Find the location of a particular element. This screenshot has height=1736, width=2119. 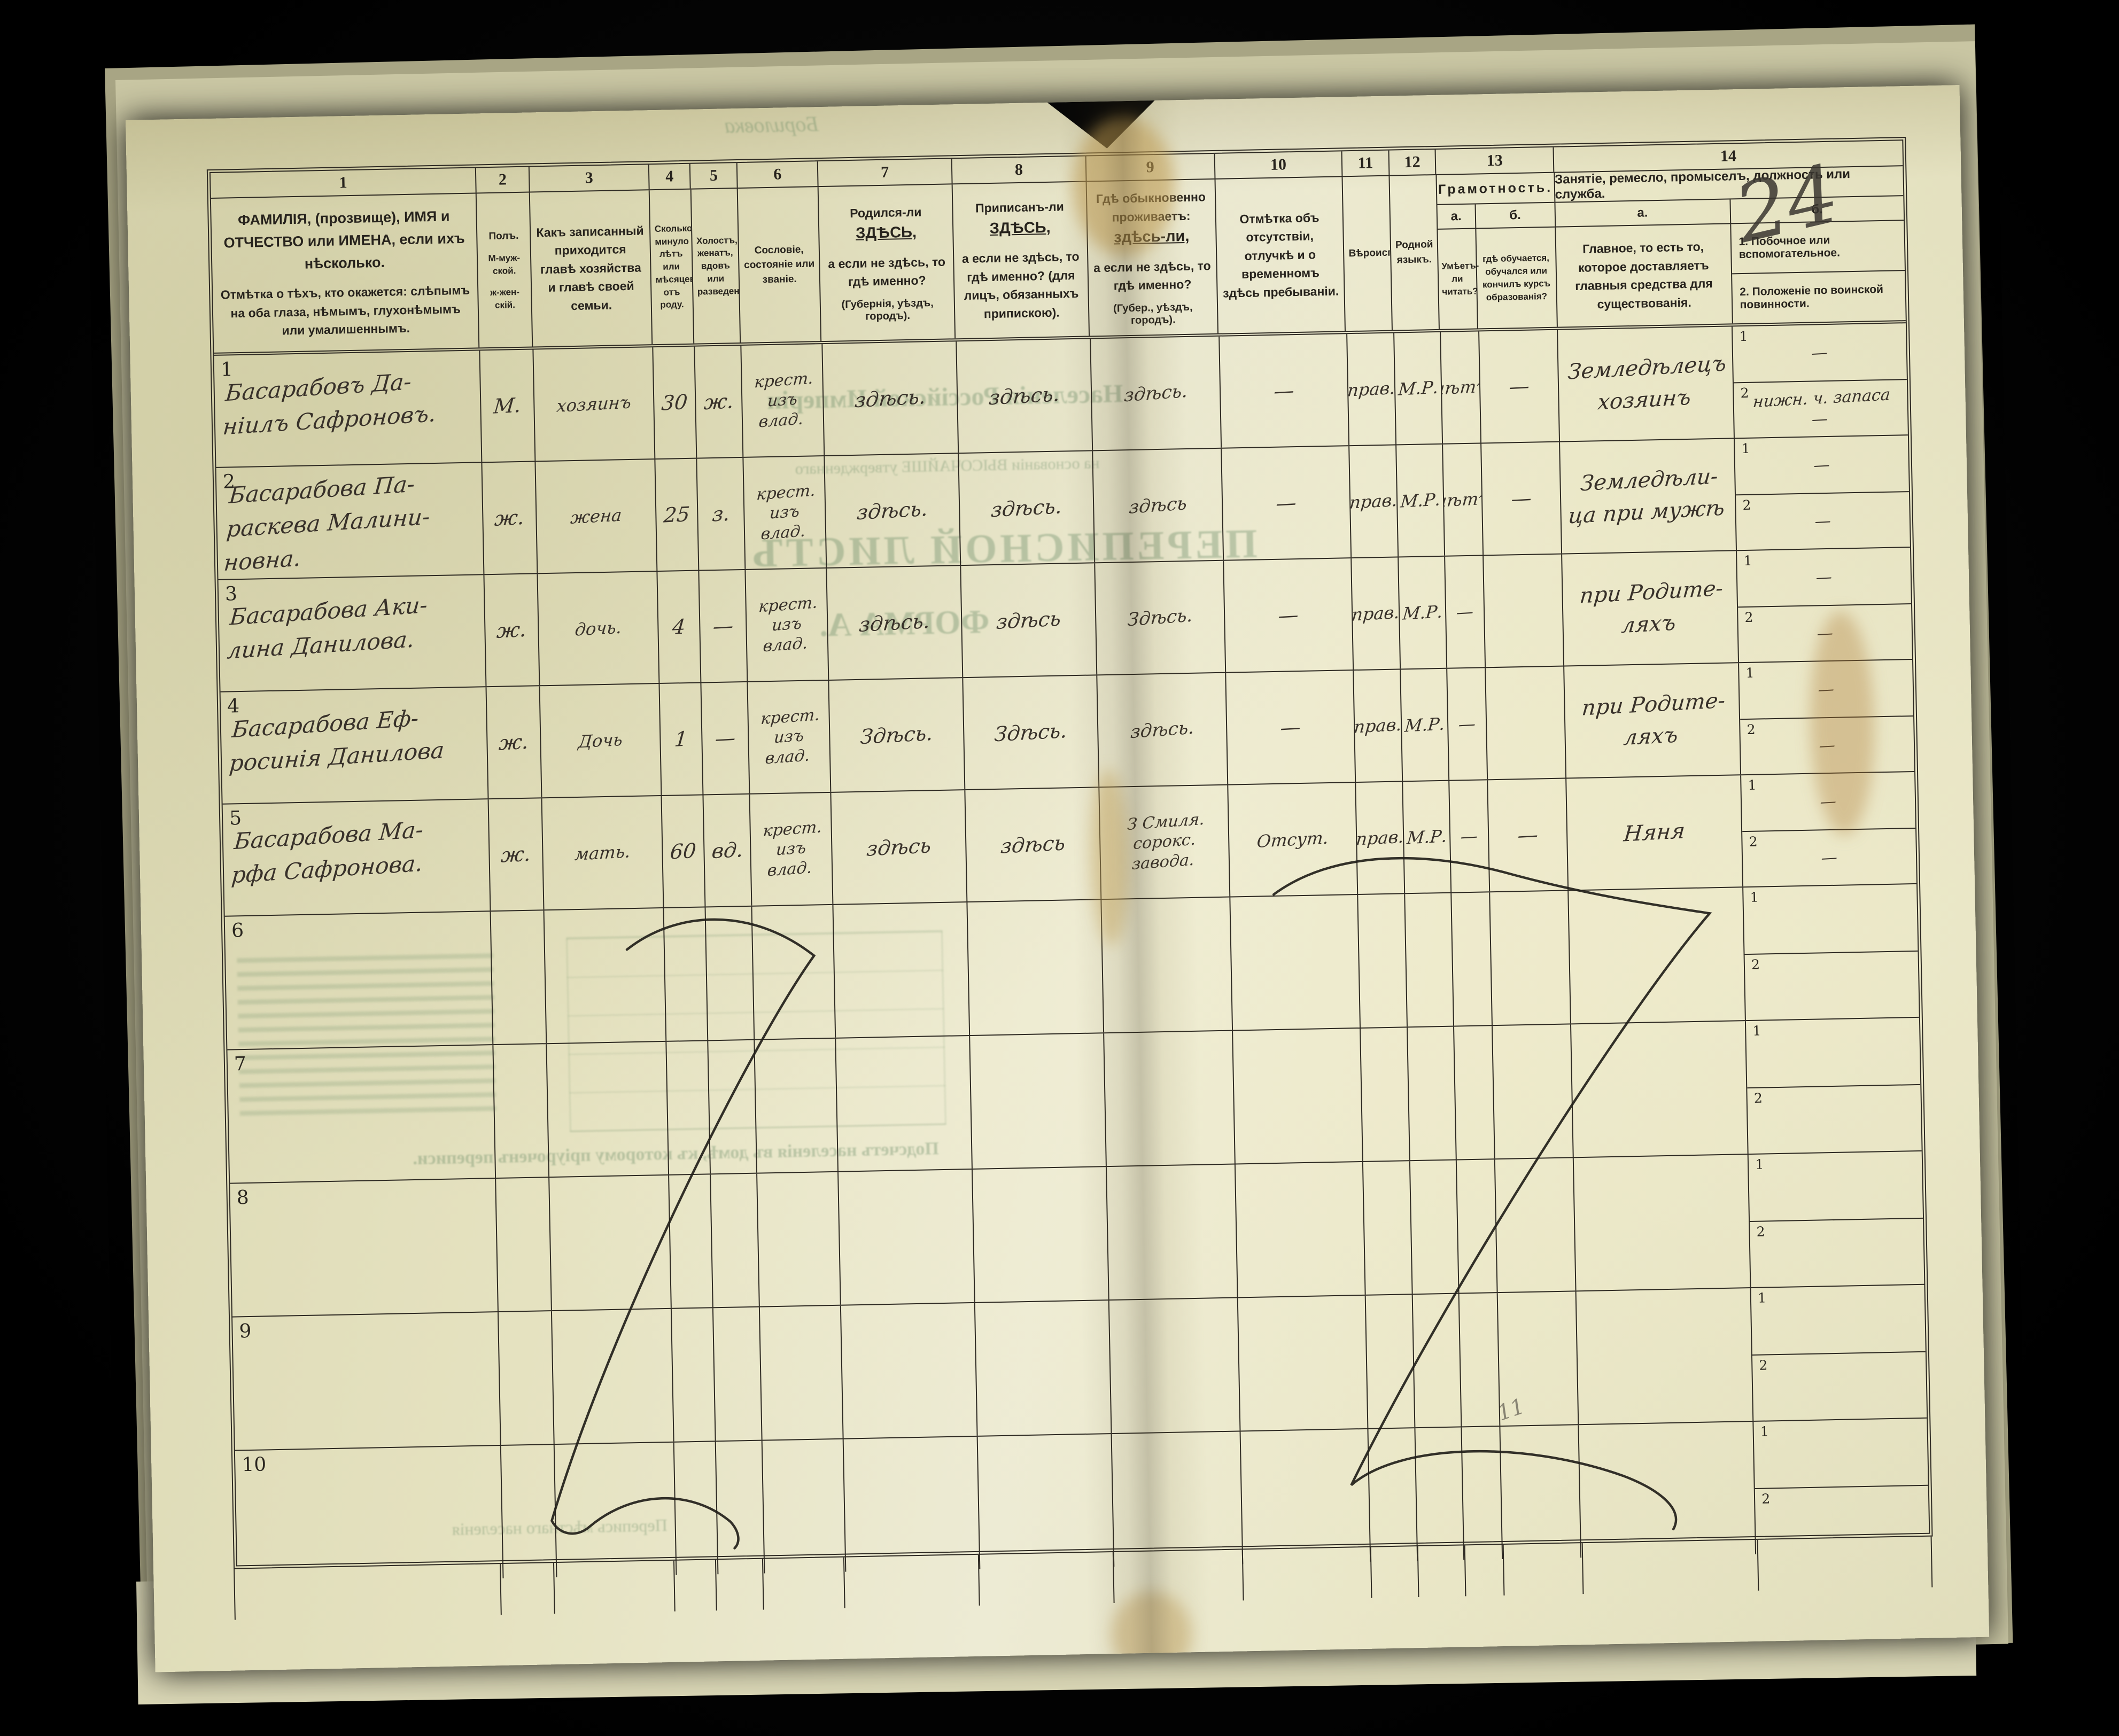

col-num-10: 10 is located at coordinates (1279, 164).